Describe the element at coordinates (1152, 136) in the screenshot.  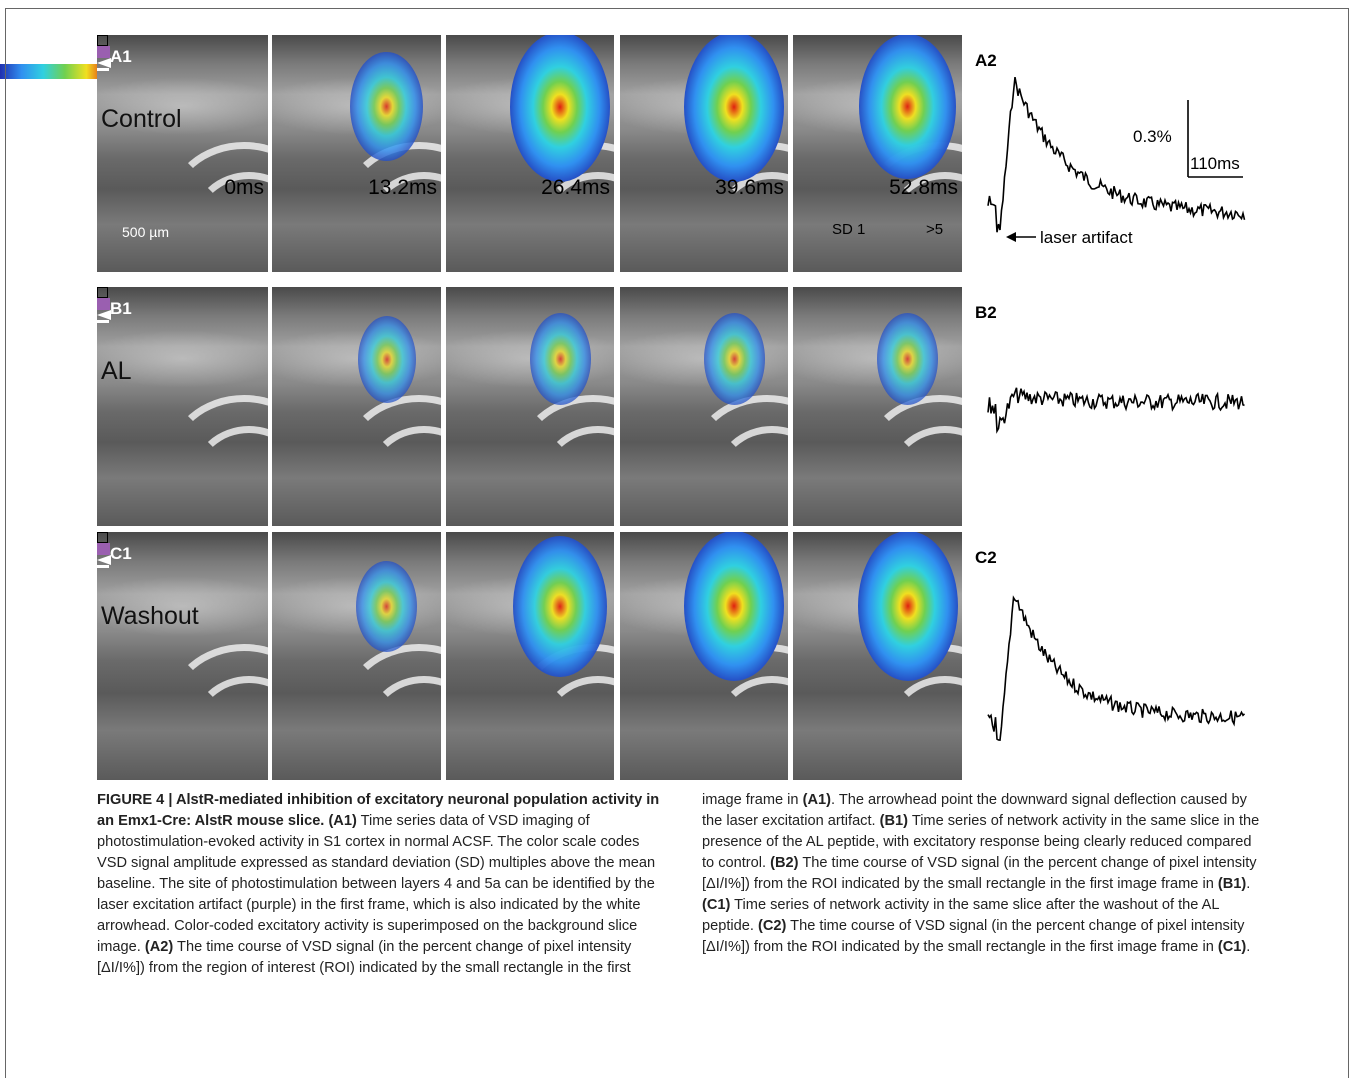
I see `scale-amplitude: 0.3%` at that location.